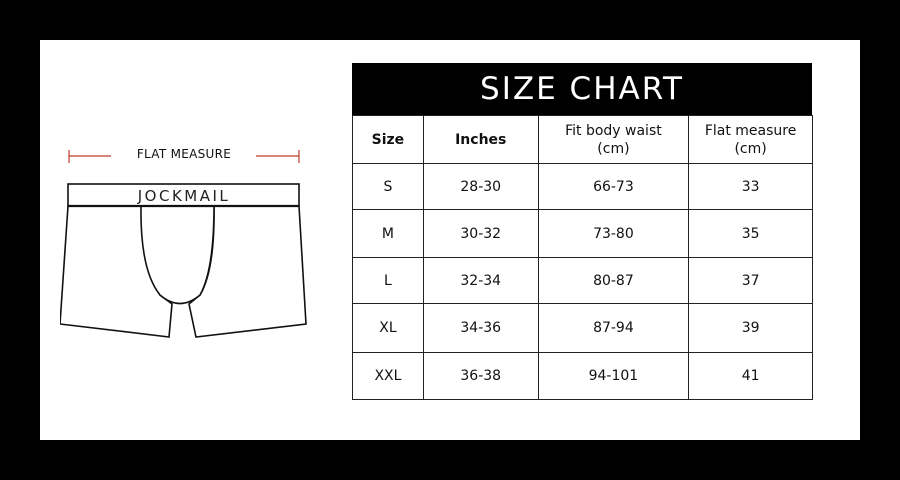 The image size is (900, 480). Describe the element at coordinates (750, 233) in the screenshot. I see `cell-flat-measure: 35` at that location.